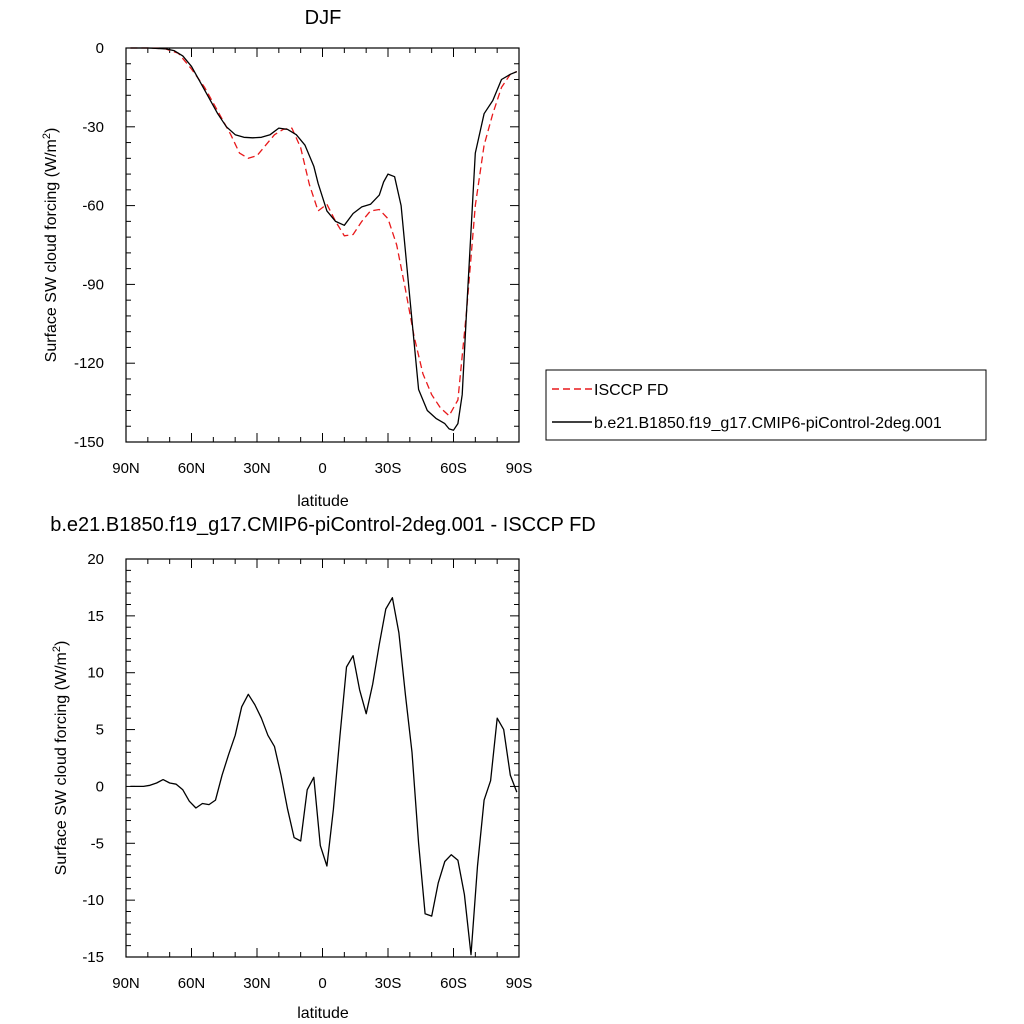  I want to click on chart-title: DJF, so click(323, 18).